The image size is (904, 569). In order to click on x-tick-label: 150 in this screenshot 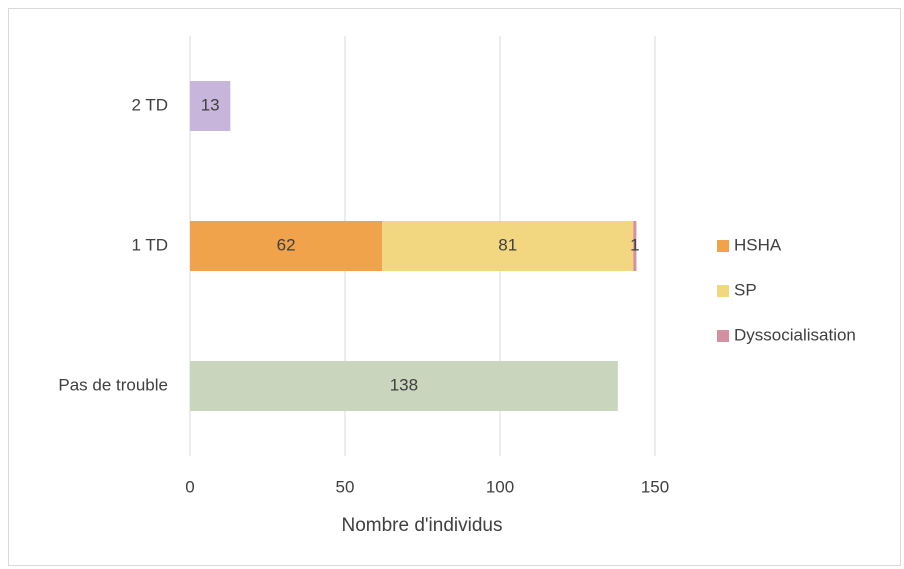, I will do `click(655, 486)`.